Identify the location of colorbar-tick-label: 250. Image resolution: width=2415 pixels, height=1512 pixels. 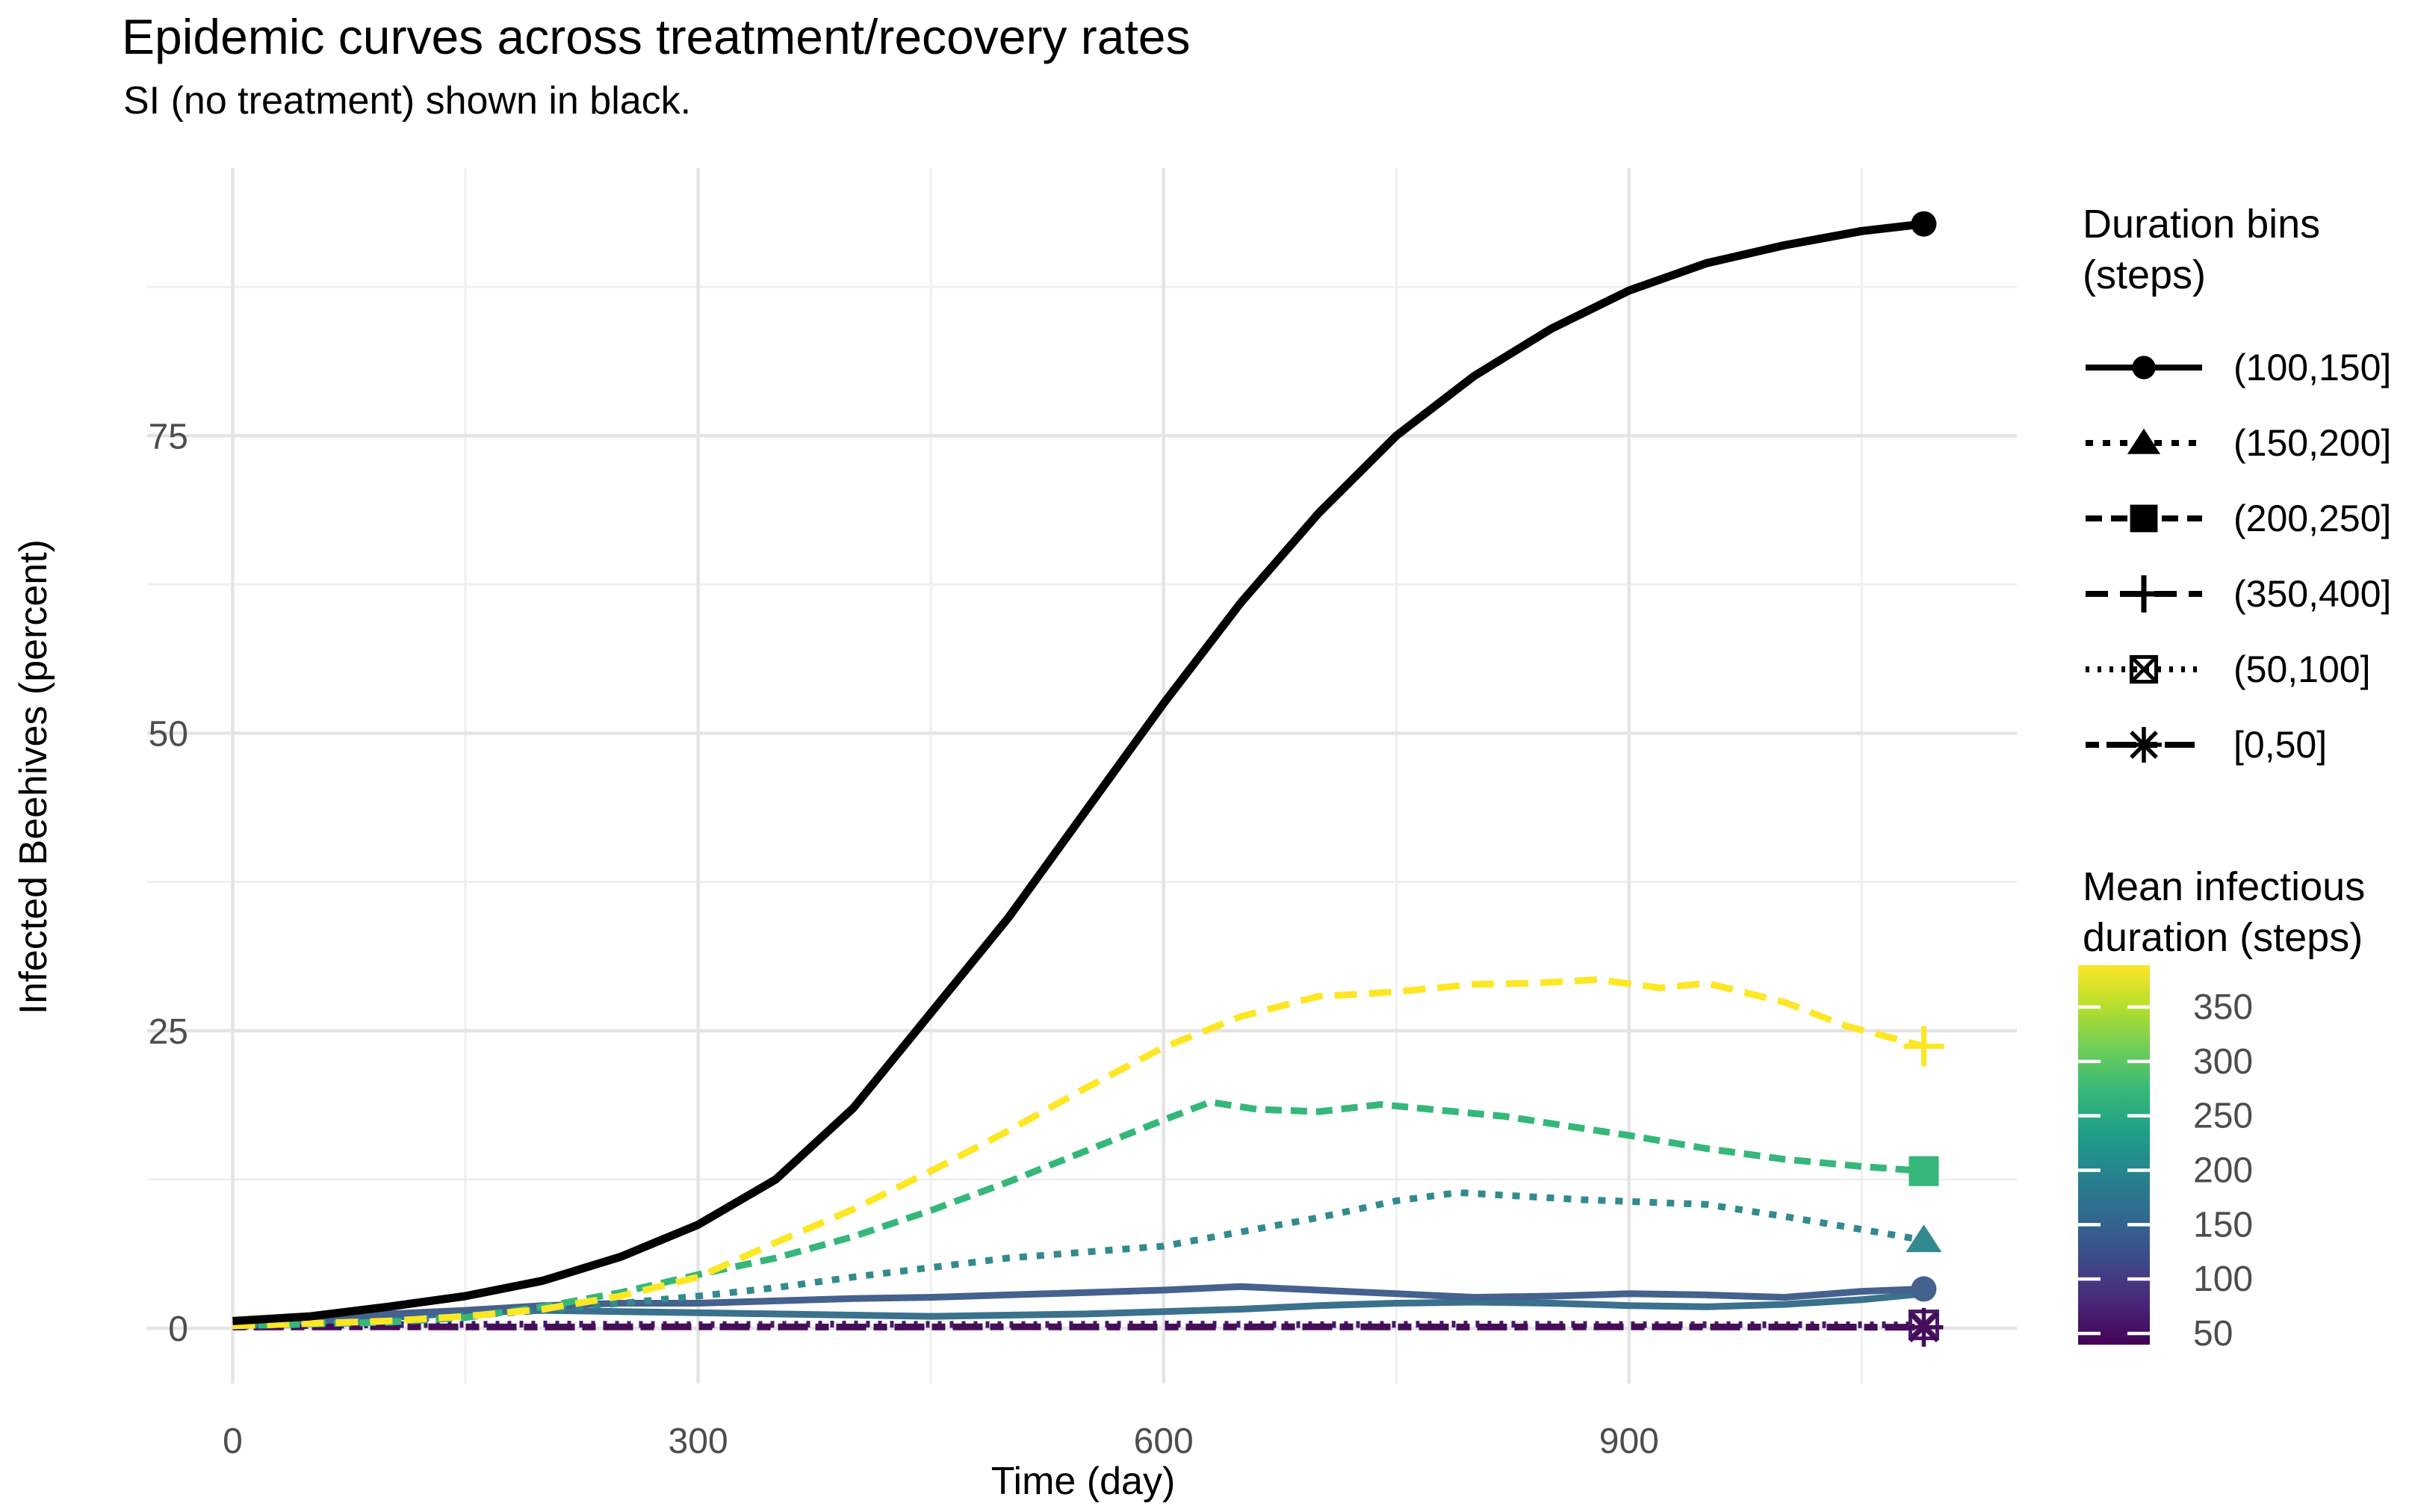
(2223, 1116).